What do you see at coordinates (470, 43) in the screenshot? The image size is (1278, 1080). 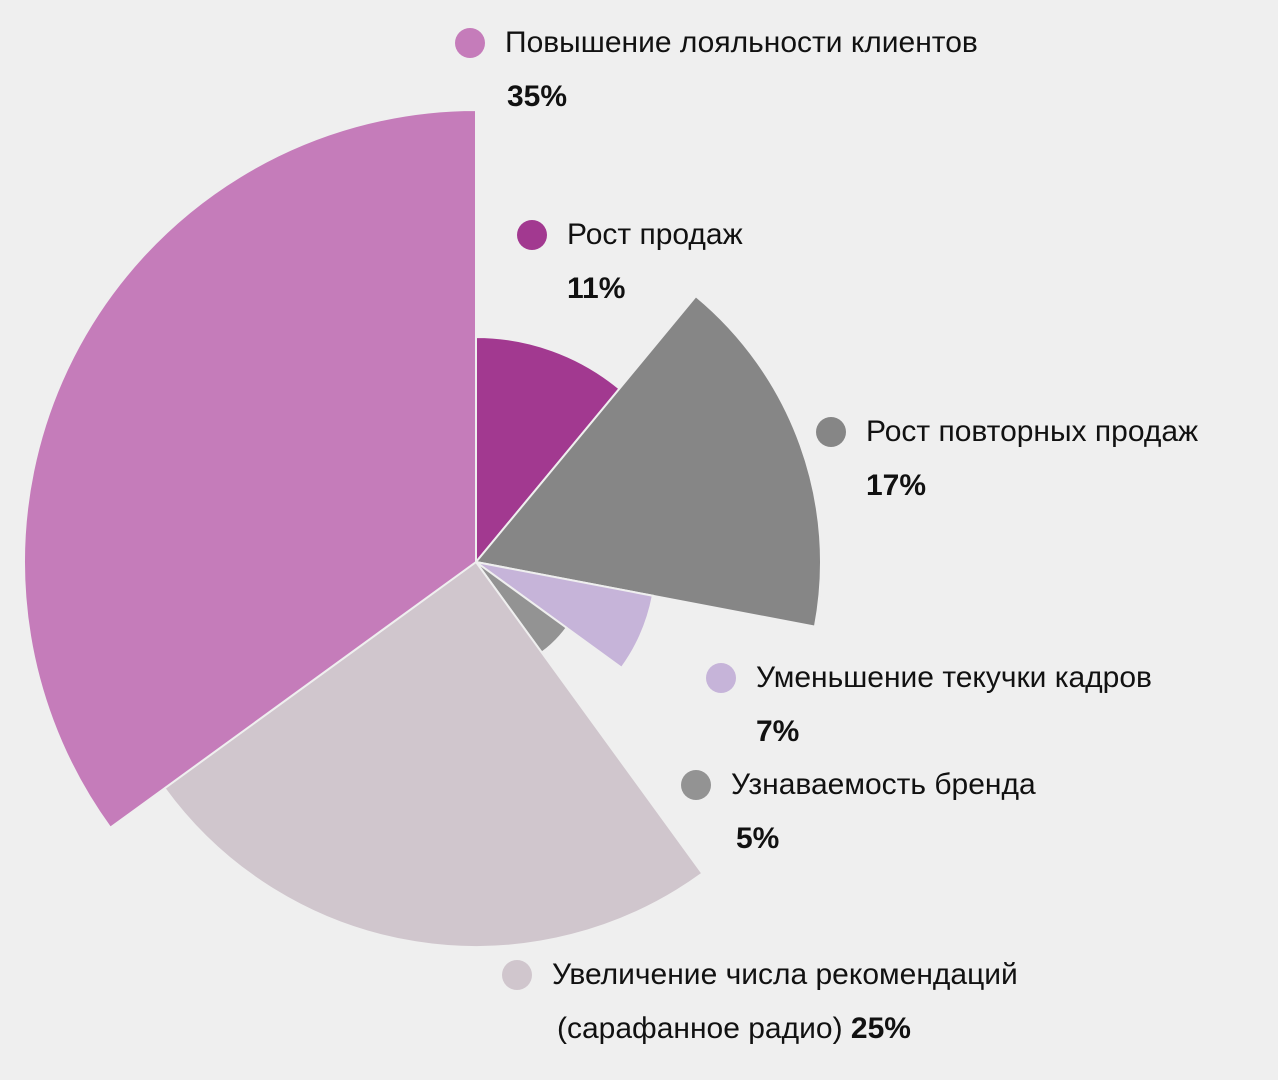 I see `legend-dot-loyalty` at bounding box center [470, 43].